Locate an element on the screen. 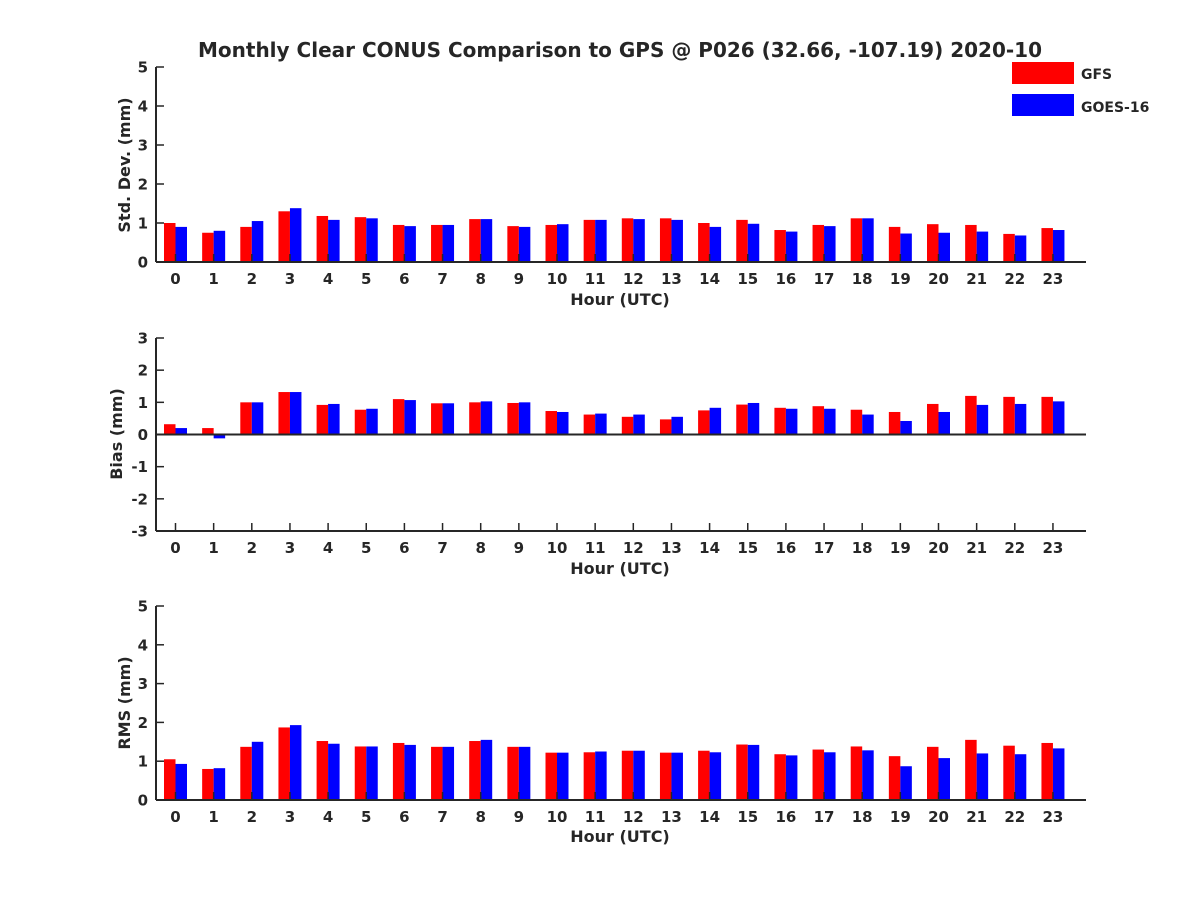  panel-std-dev-ylabel: Std. Dev. (mm) is located at coordinates (124, 164).